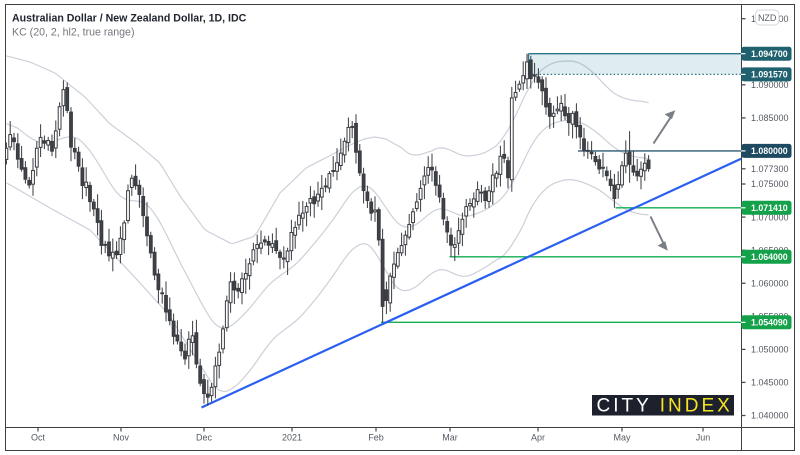 The height and width of the screenshot is (455, 800). What do you see at coordinates (770, 283) in the screenshot?
I see `svg-text: 1.060000` at bounding box center [770, 283].